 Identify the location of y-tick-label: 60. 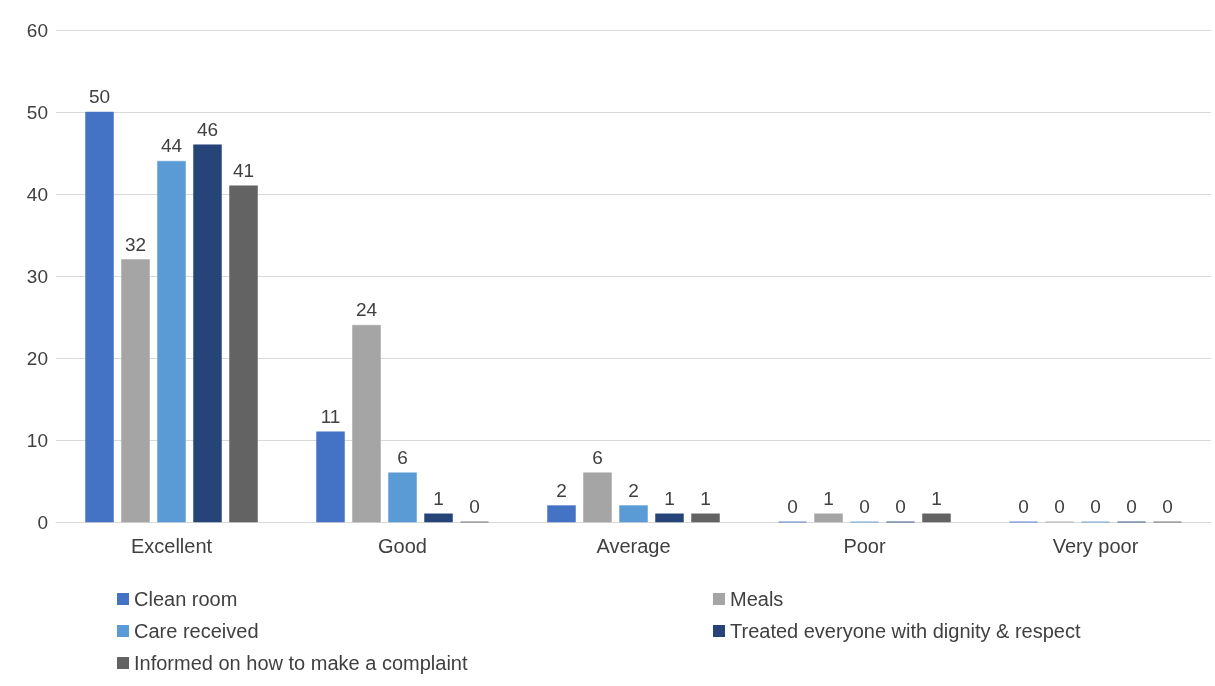
(37, 30).